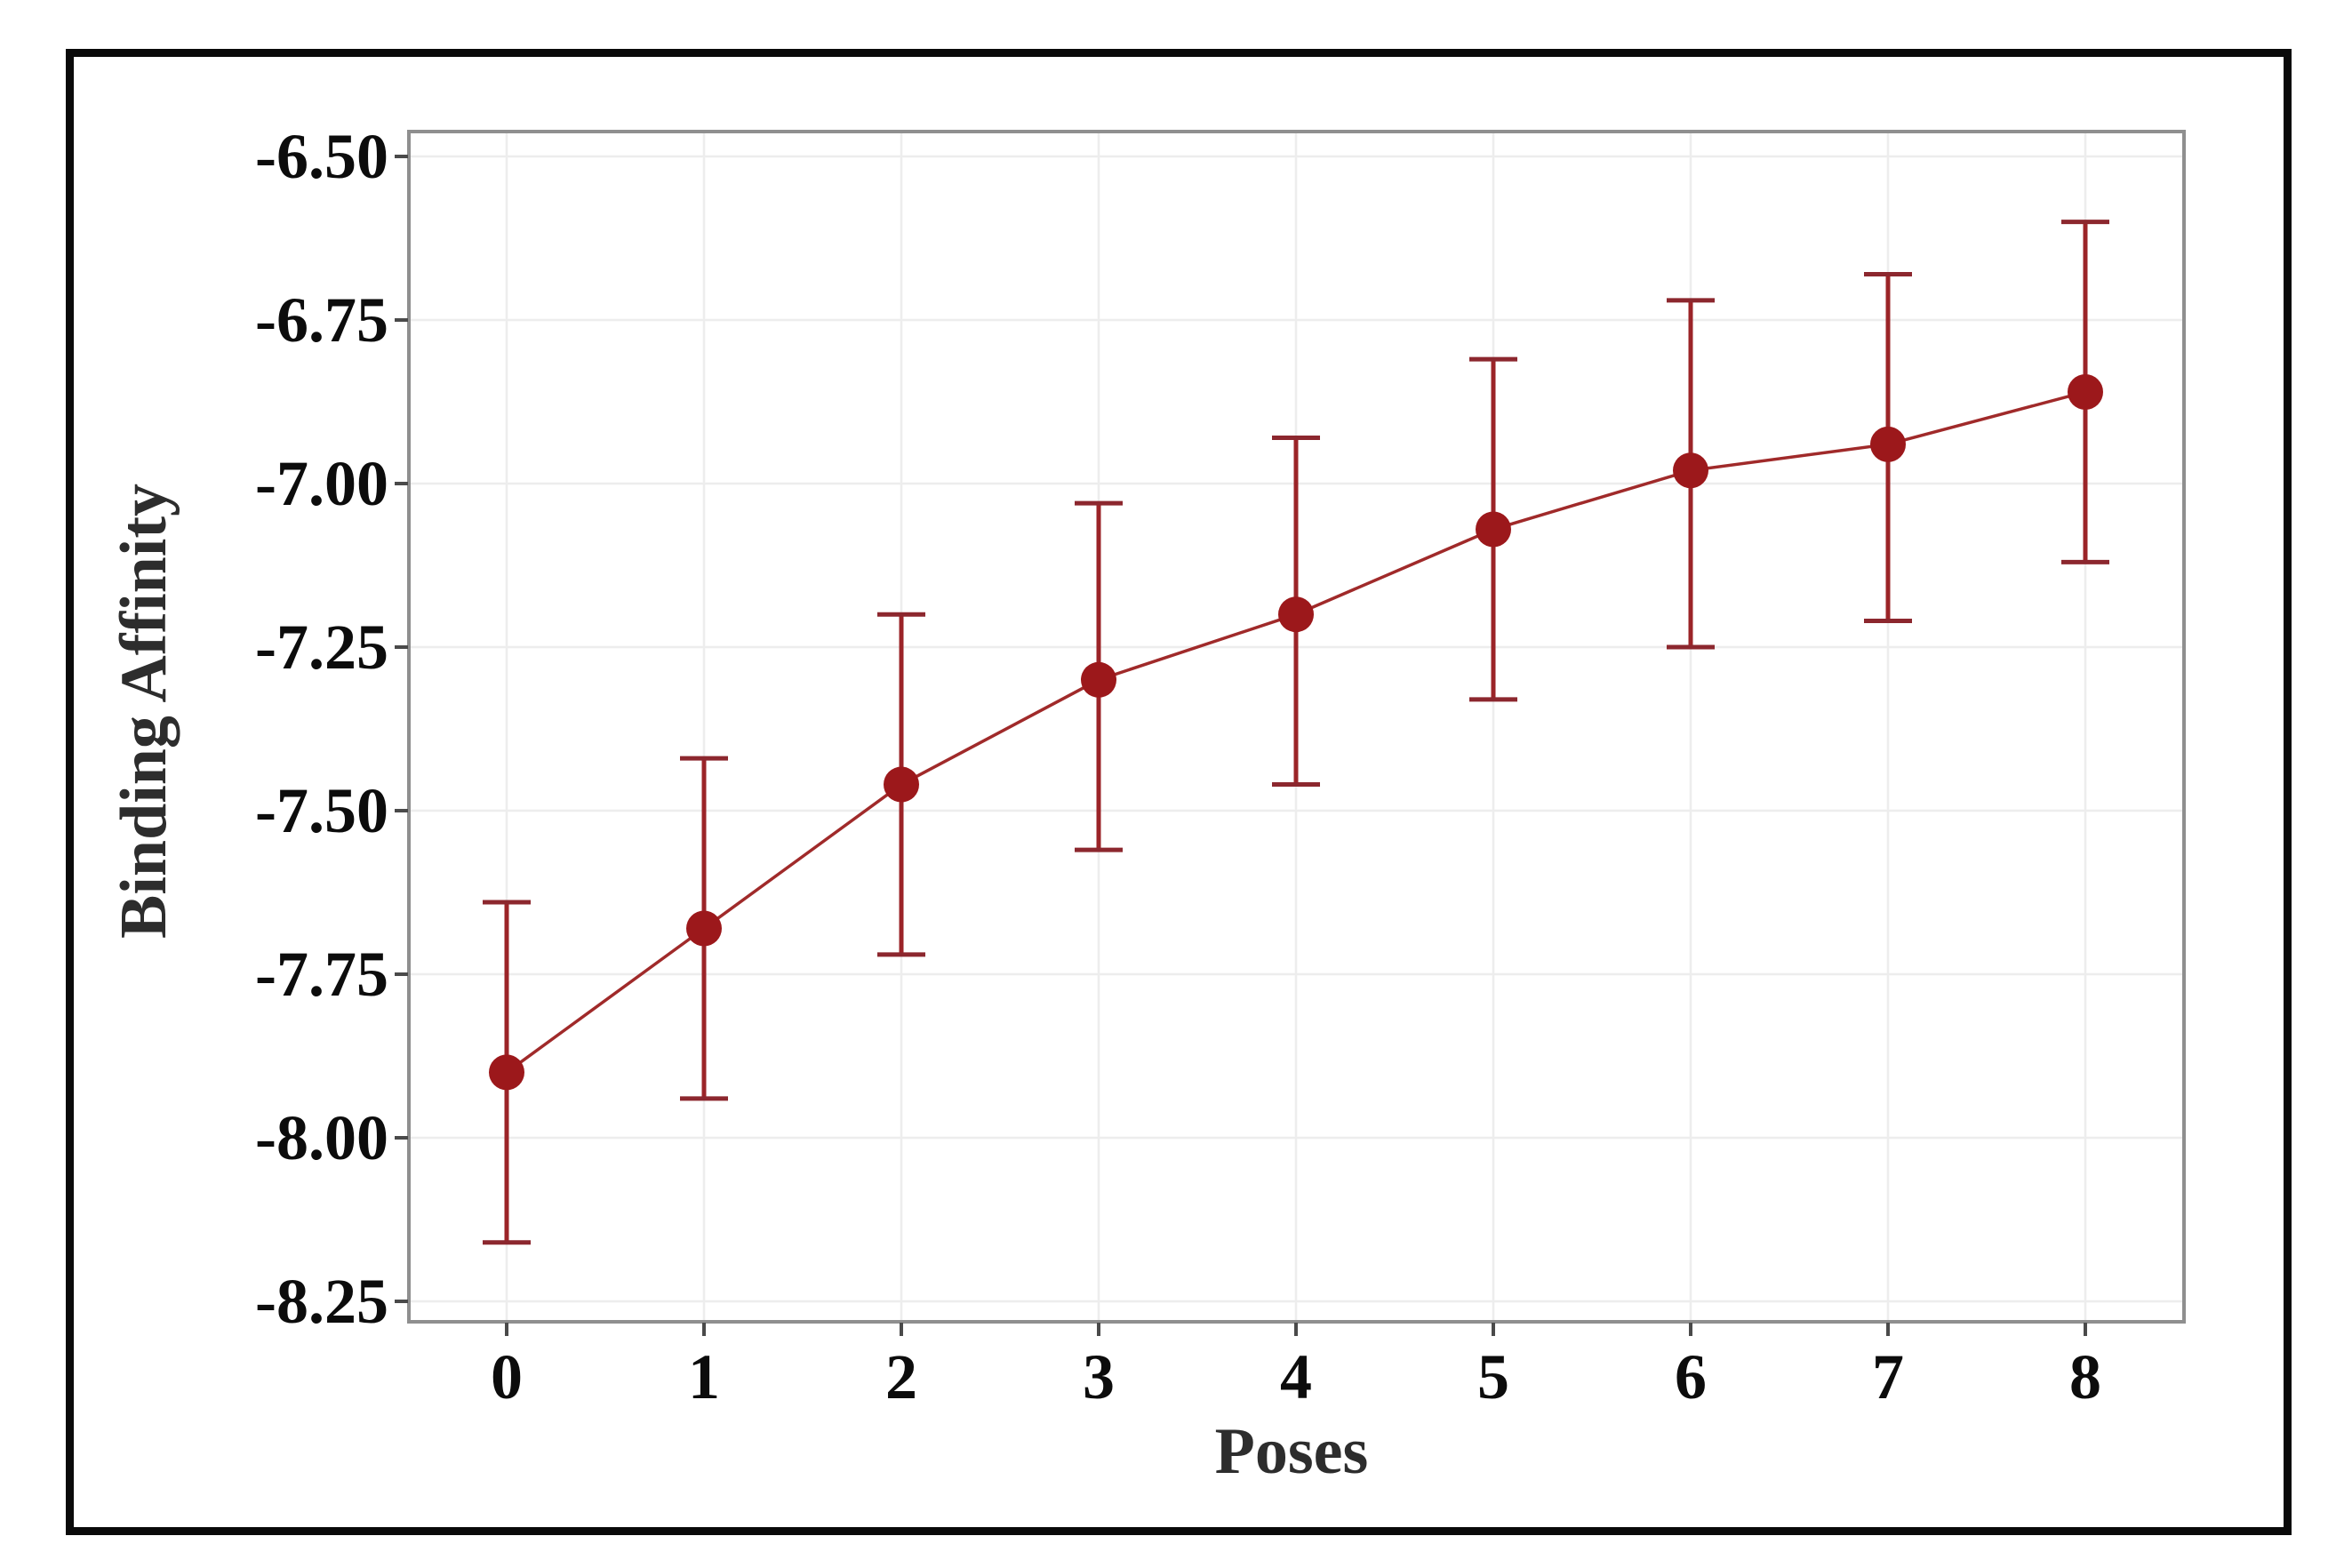 This screenshot has width=2336, height=1568. Describe the element at coordinates (321, 1137) in the screenshot. I see `y-tick-label: -8.00` at that location.